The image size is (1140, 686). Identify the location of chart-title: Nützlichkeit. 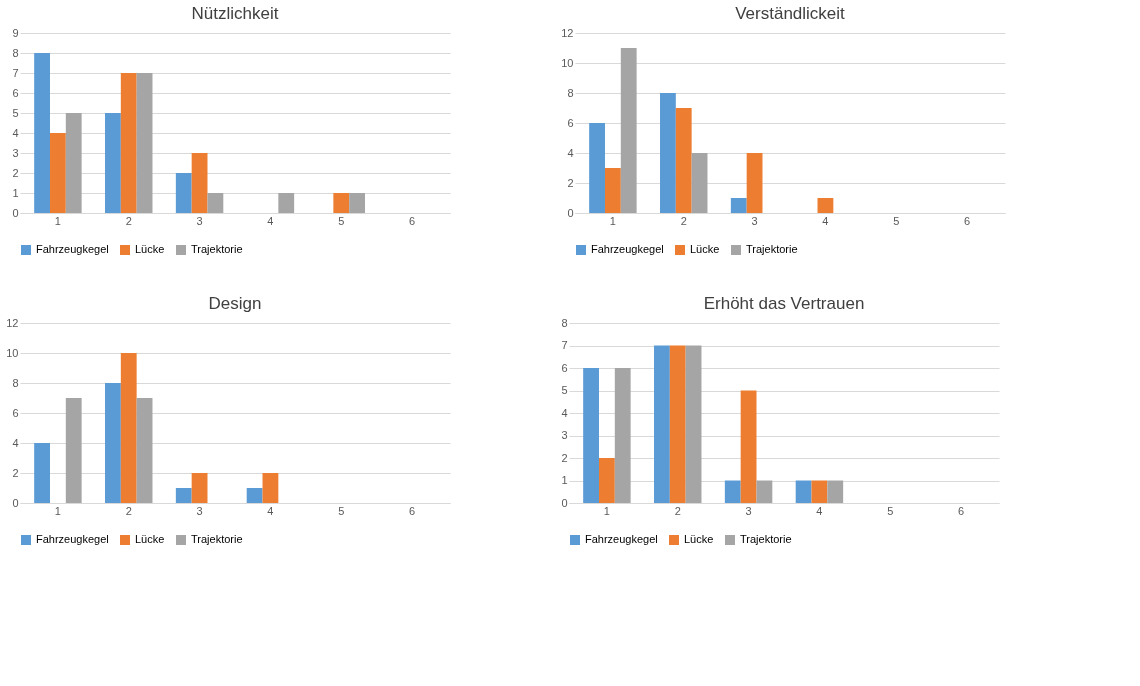
(235, 13).